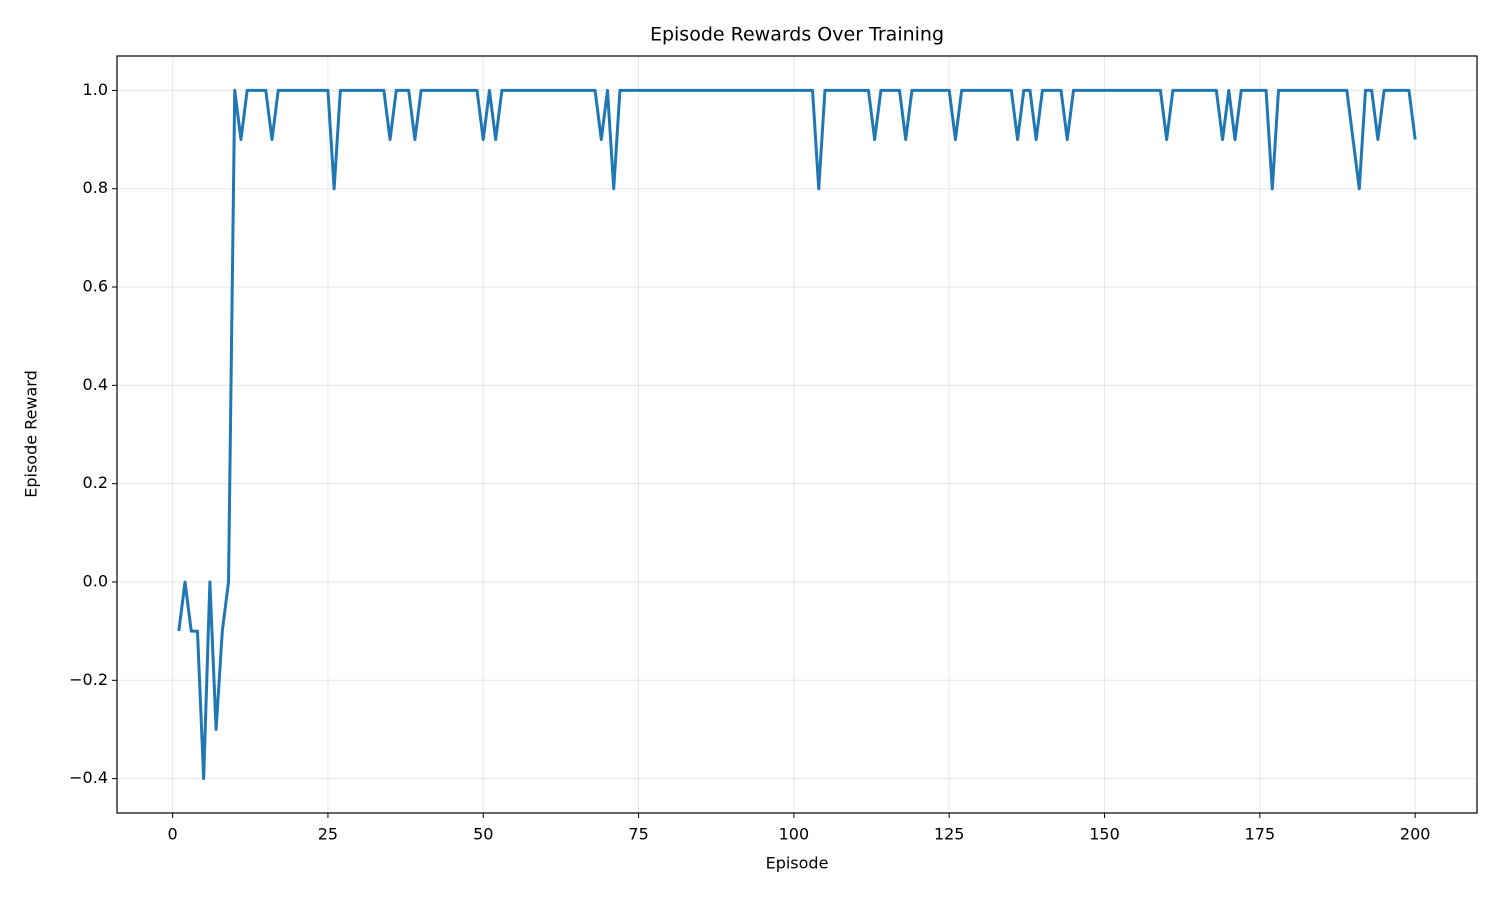 This screenshot has width=1500, height=900. Describe the element at coordinates (31, 434) in the screenshot. I see `y-axis-label: Episode Reward` at that location.